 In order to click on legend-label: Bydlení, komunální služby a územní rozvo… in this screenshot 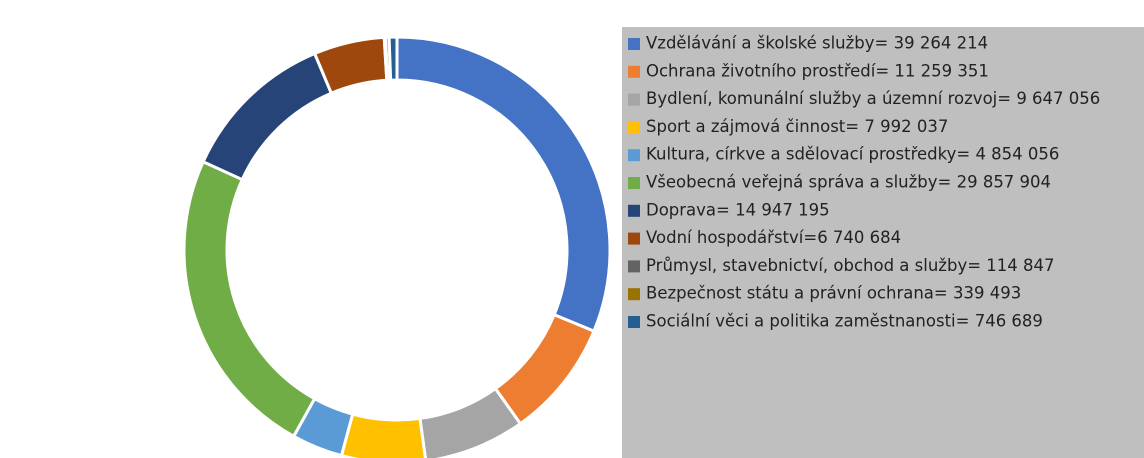, I will do `click(873, 98)`.